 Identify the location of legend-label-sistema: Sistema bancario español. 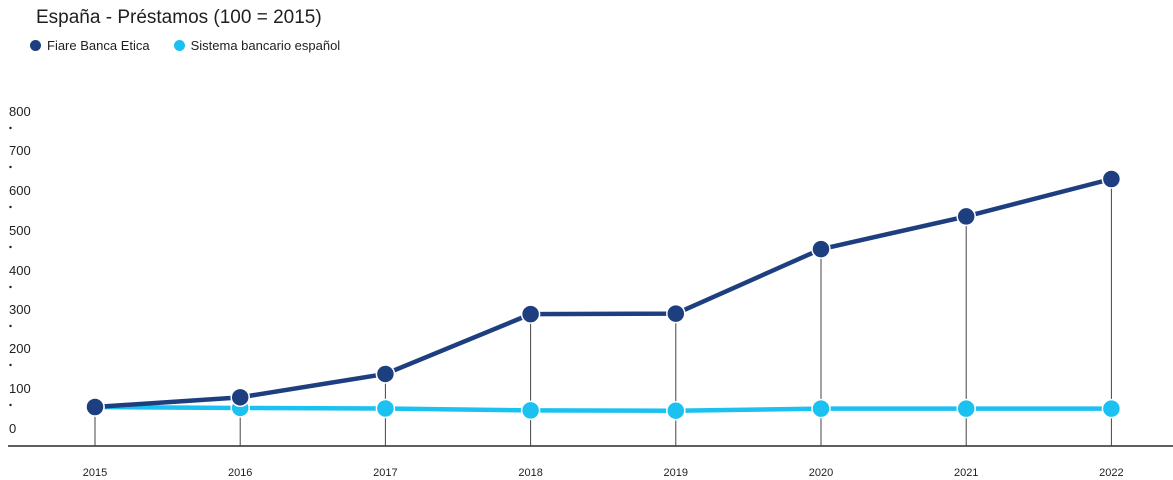
(265, 45).